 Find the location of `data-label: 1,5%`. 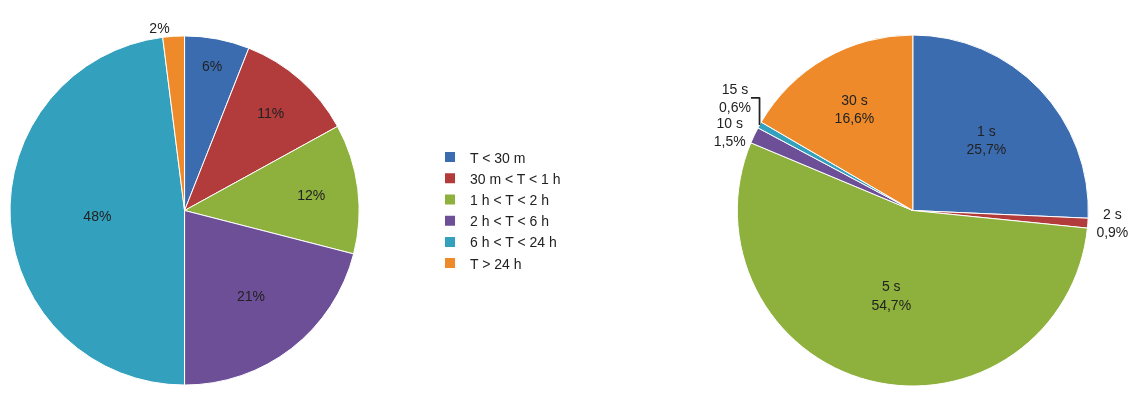

data-label: 1,5% is located at coordinates (729, 141).